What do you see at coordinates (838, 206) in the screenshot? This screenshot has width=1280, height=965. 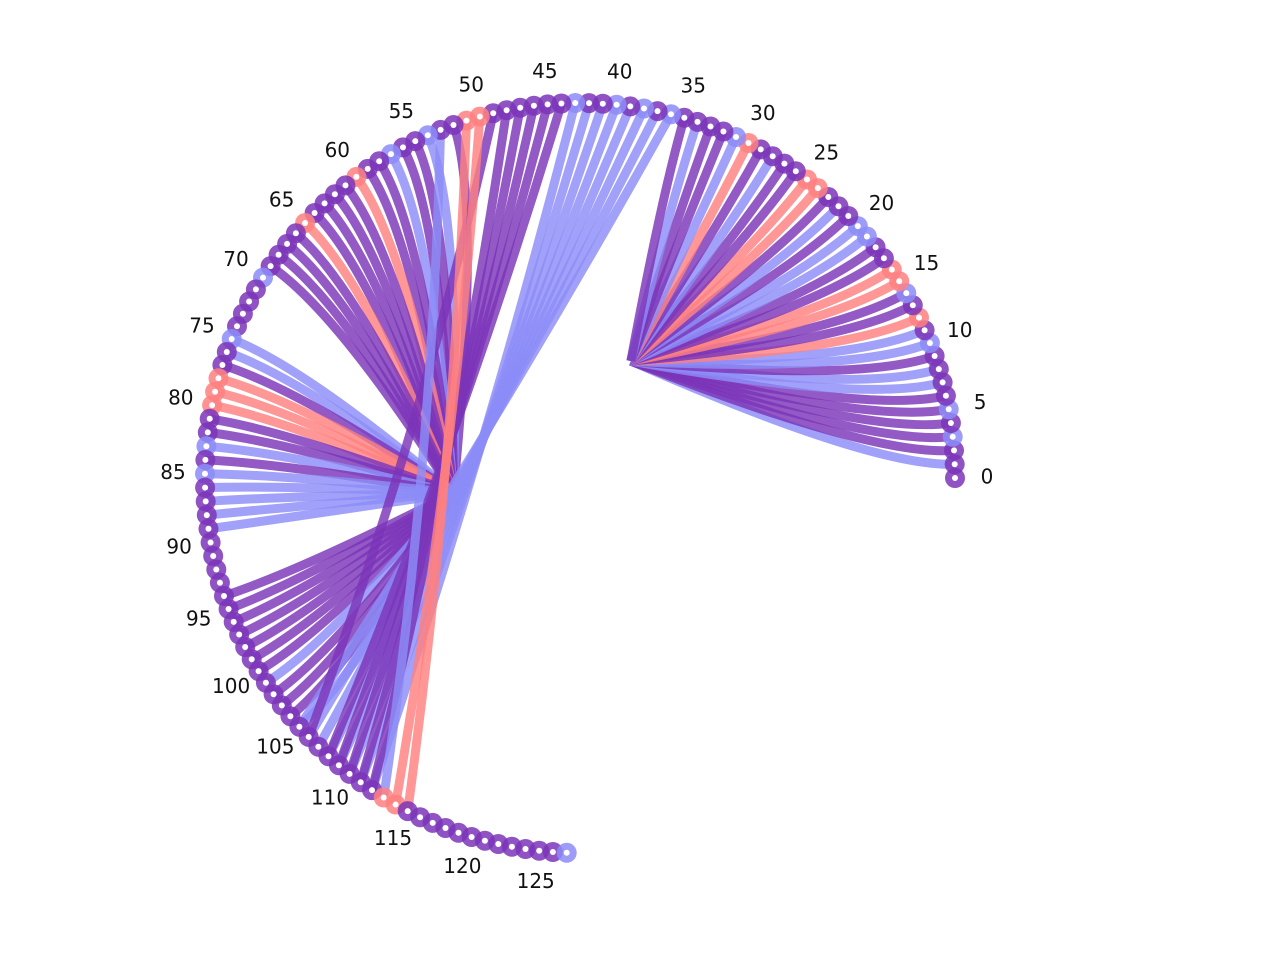 I see `node-22-center` at bounding box center [838, 206].